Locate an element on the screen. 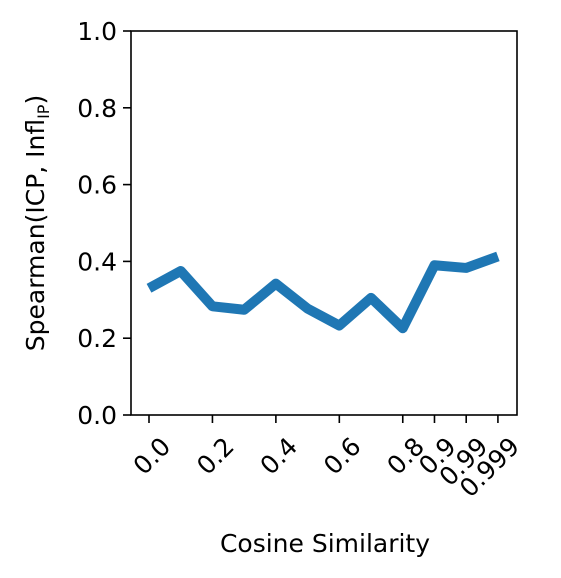 This screenshot has height=578, width=561. y-tick-label: 0.6 is located at coordinates (97, 185).